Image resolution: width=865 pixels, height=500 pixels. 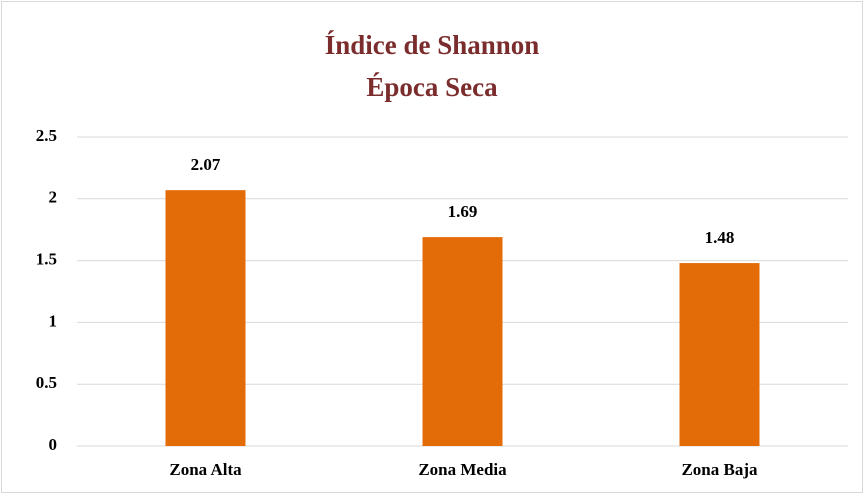 I want to click on data-label: 1.69, so click(x=463, y=211).